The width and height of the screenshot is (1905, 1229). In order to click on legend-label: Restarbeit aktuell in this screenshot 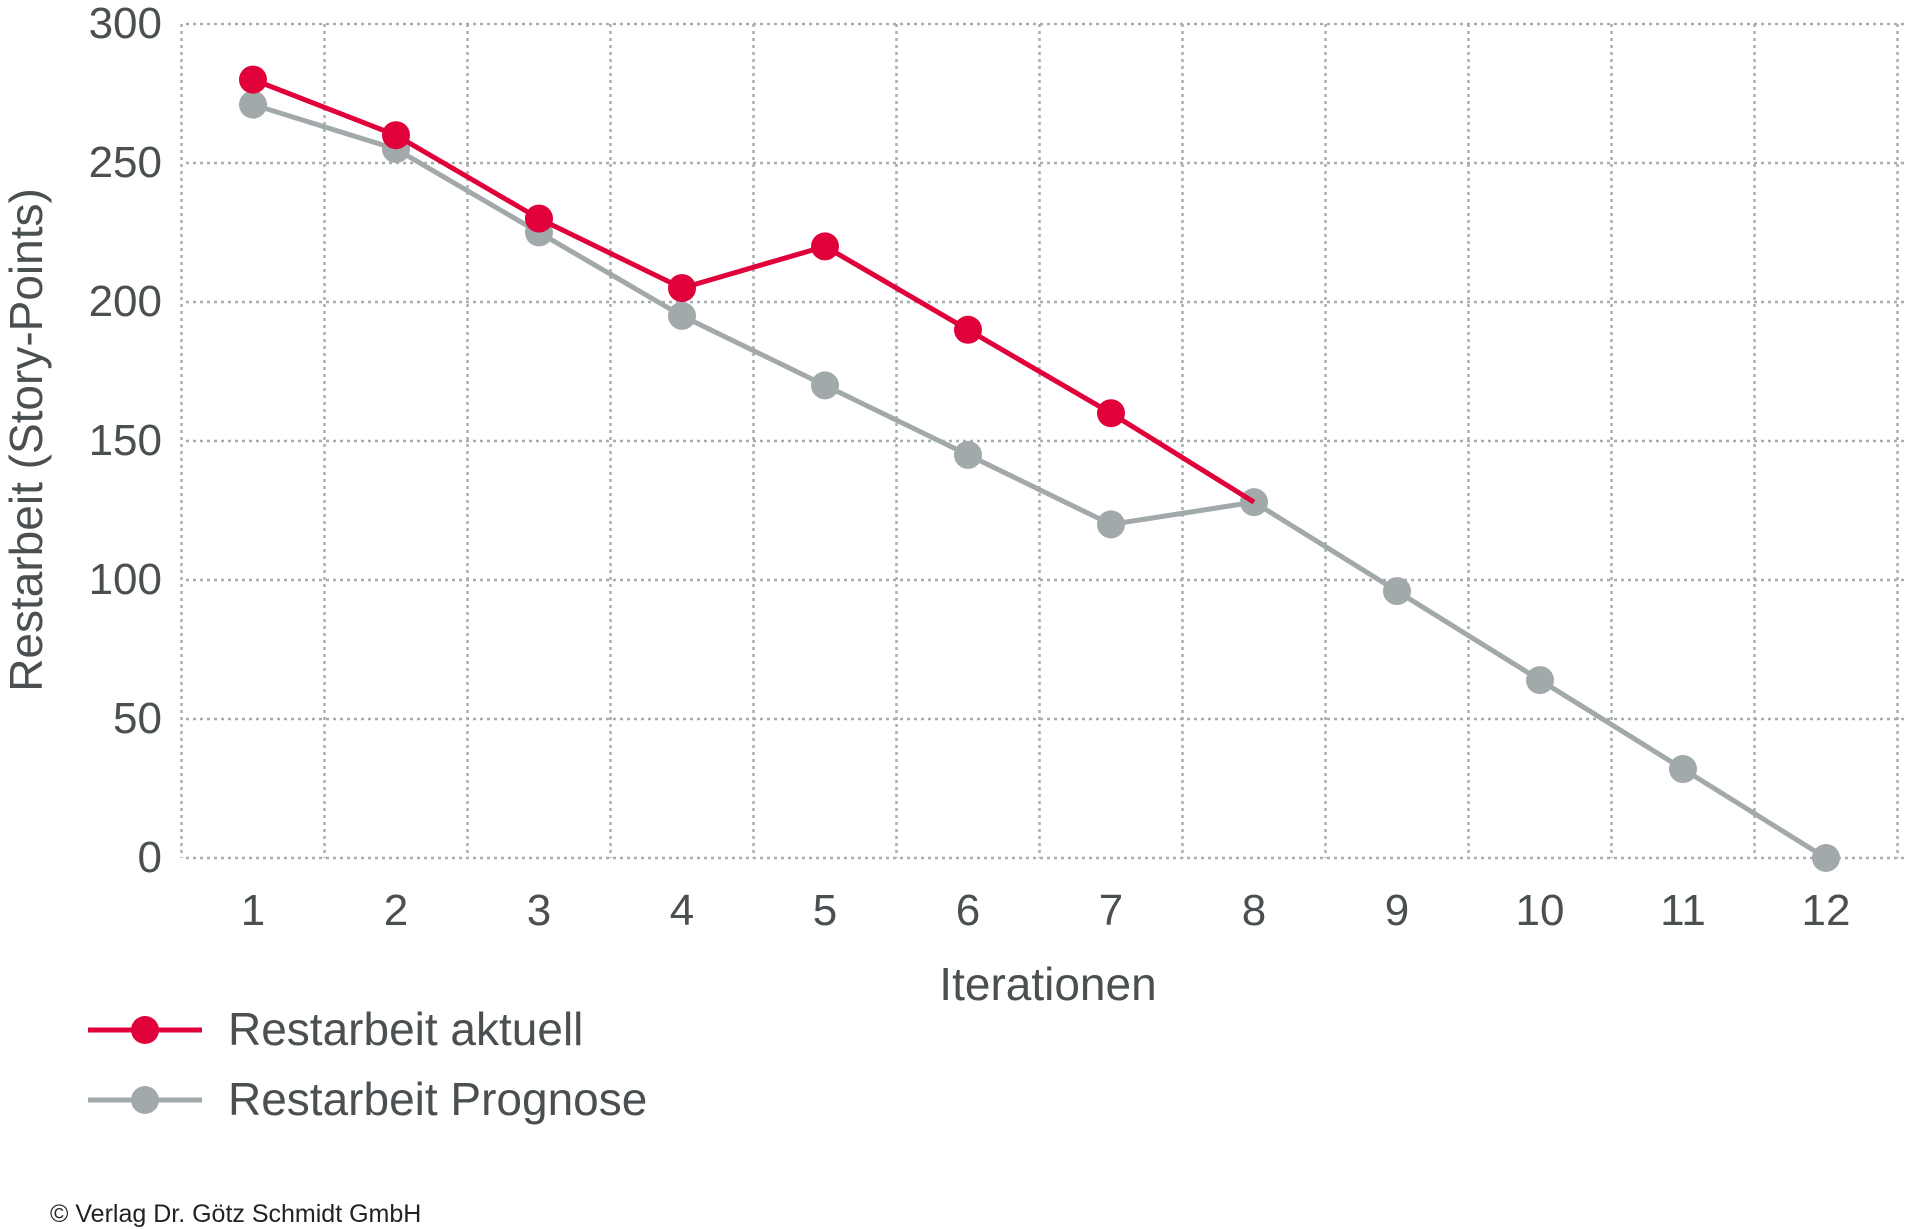, I will do `click(405, 1029)`.